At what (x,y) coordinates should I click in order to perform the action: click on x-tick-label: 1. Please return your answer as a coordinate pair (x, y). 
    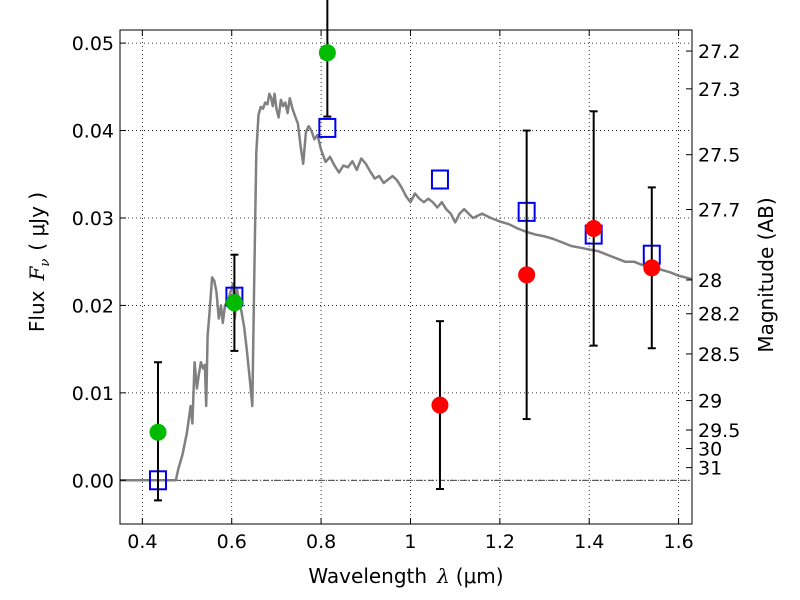
    Looking at the image, I should click on (410, 542).